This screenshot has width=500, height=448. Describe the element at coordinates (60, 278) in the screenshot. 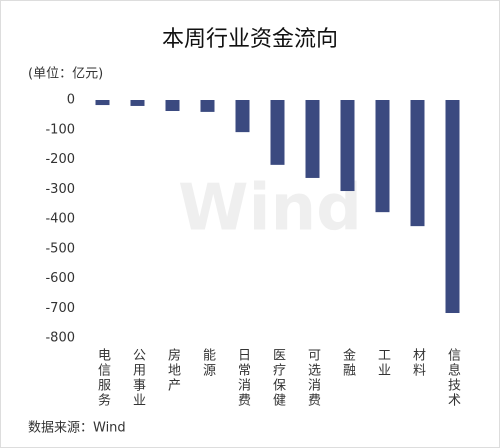

I see `y-tick-label: -600` at that location.